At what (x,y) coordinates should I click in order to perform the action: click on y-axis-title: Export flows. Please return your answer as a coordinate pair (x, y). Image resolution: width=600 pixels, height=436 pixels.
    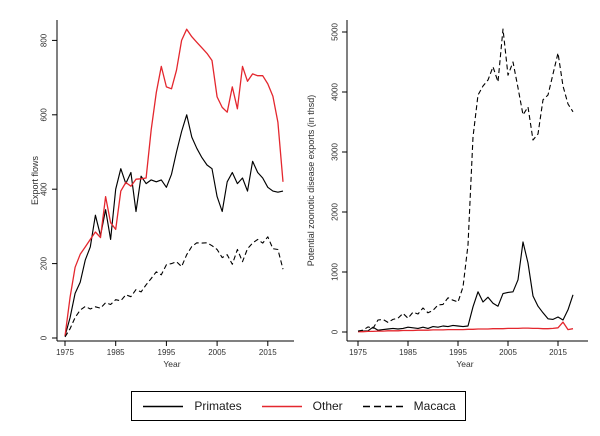
    Looking at the image, I should click on (35, 180).